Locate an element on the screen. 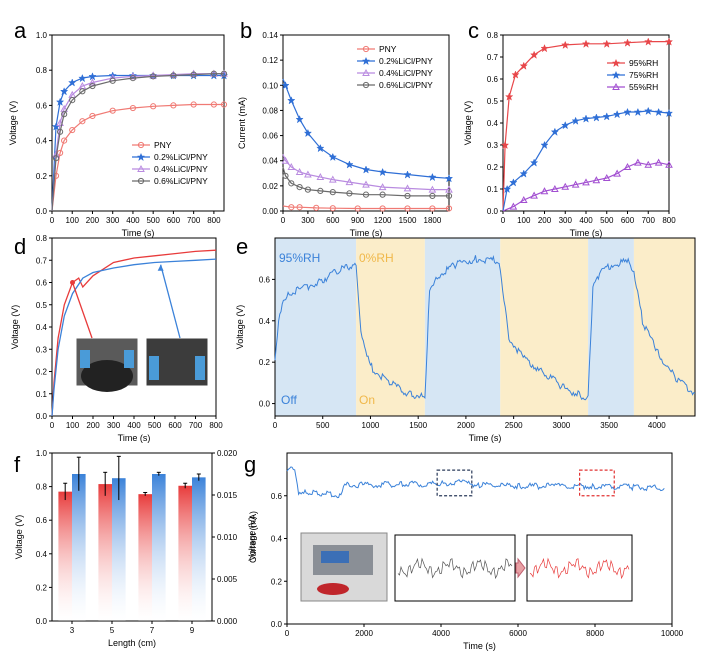 This screenshot has width=704, height=661. inset-photo-1-object is located at coordinates (107, 376).